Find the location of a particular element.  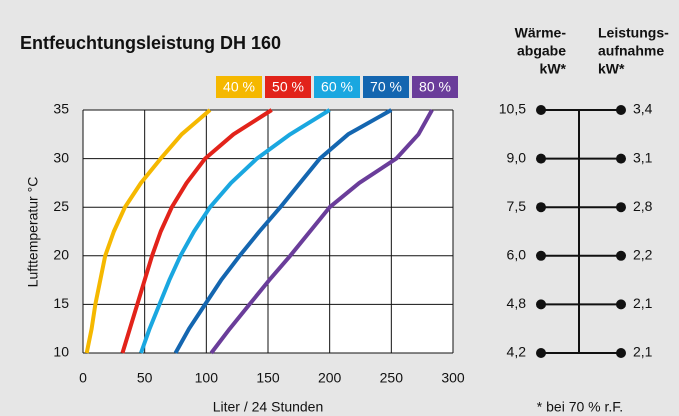

column-header: aufnahme is located at coordinates (631, 51).